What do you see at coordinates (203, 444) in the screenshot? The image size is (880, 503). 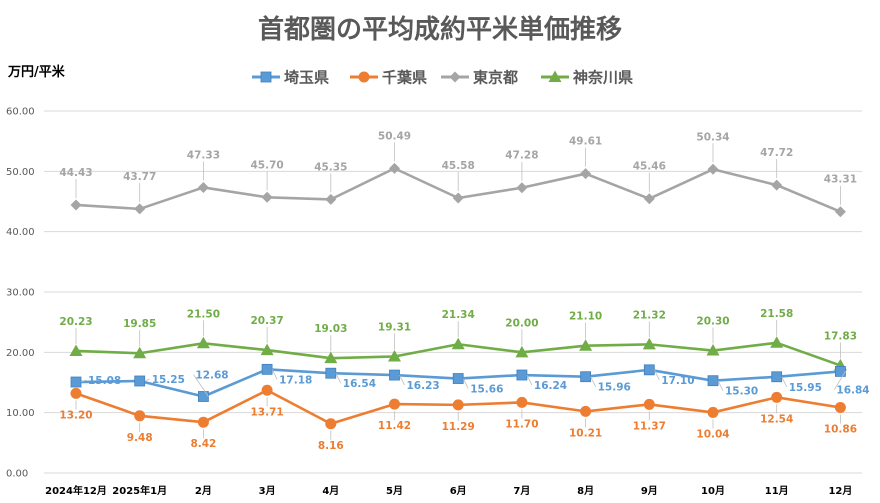 I see `data-label: 8.42` at bounding box center [203, 444].